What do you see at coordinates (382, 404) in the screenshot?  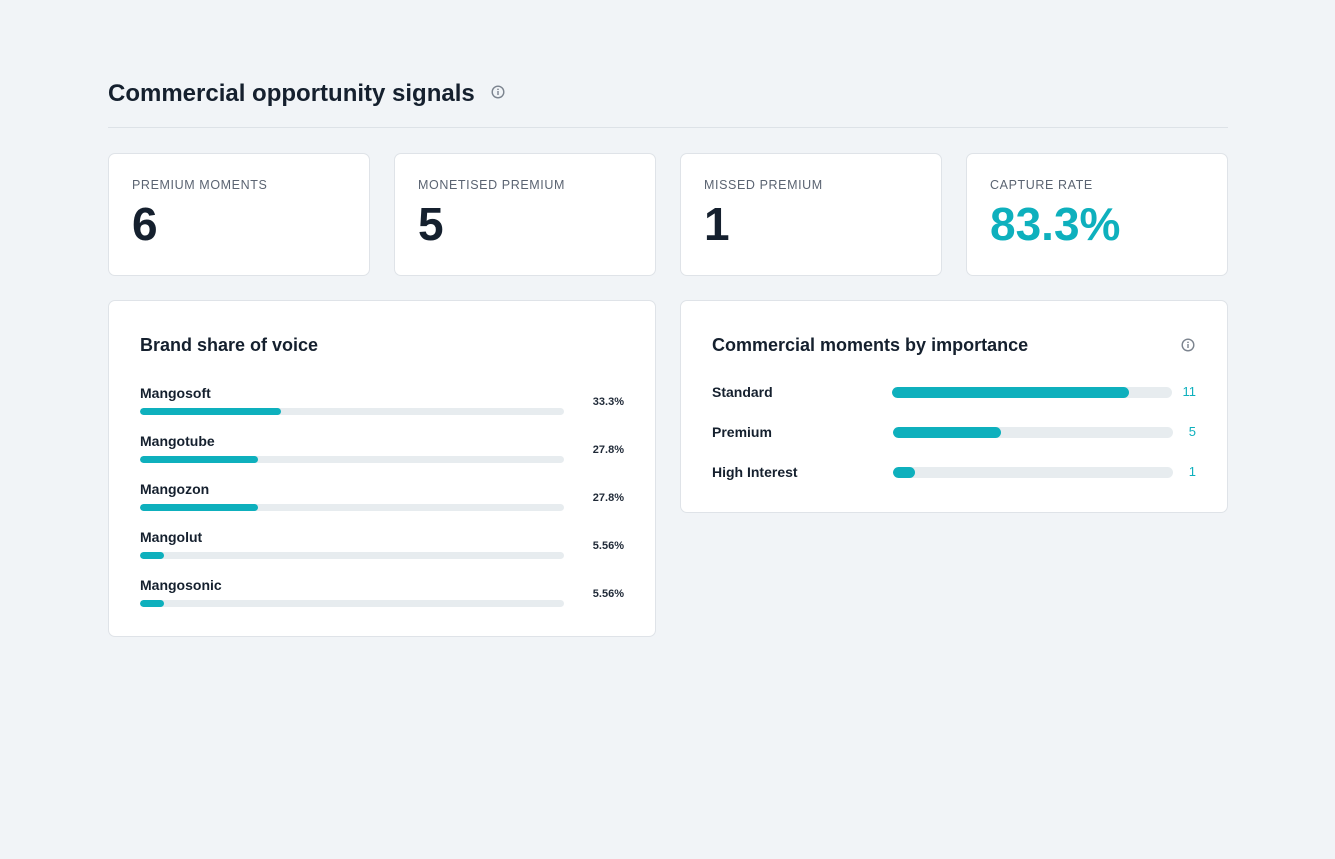 I see `list-item: Mangosoft 33.3%` at bounding box center [382, 404].